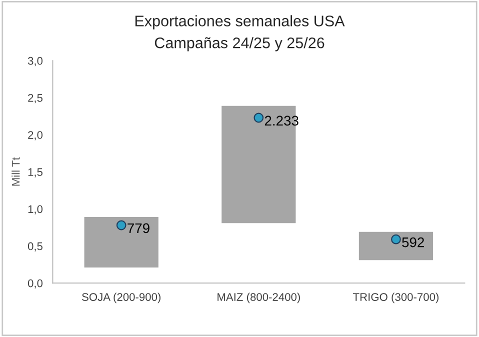 This screenshot has height=337, width=479. I want to click on x-tick-label: TRIGO (300-700), so click(396, 298).